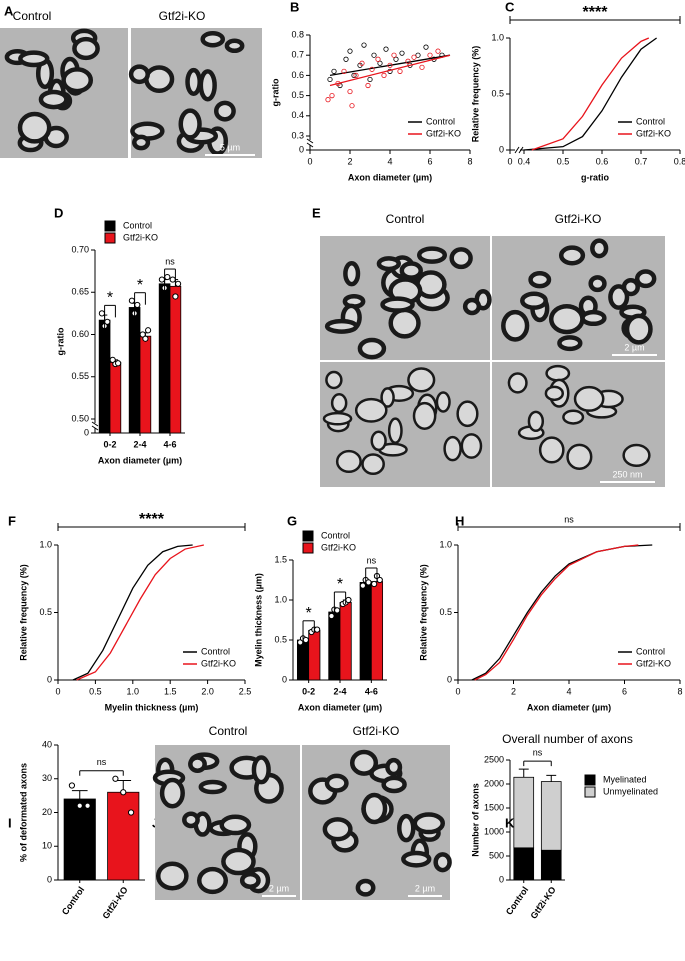 Image resolution: width=685 pixels, height=961 pixels. I want to click on x-tick-label: 1.5, so click(170, 691).